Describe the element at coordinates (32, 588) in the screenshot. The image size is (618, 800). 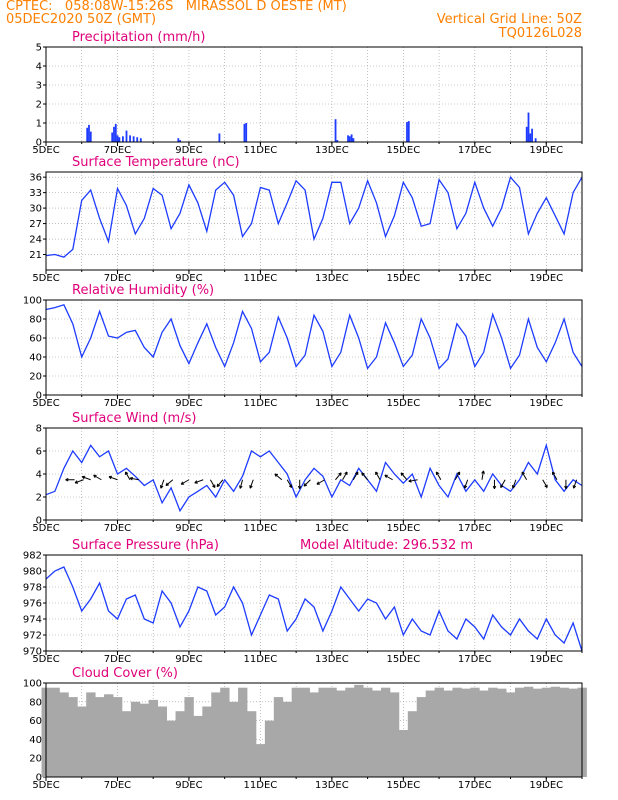
I see `y-tick-label: 978` at that location.